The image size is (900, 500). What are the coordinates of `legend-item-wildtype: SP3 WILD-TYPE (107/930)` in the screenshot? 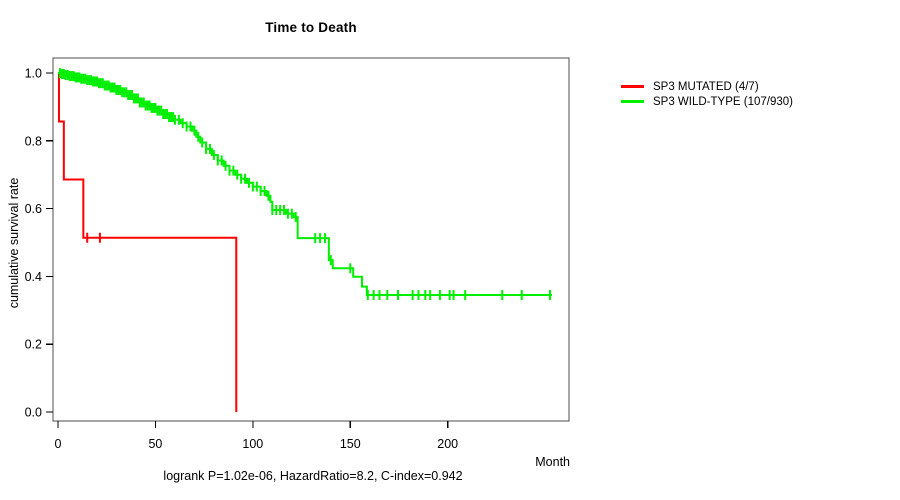 It's located at (707, 101).